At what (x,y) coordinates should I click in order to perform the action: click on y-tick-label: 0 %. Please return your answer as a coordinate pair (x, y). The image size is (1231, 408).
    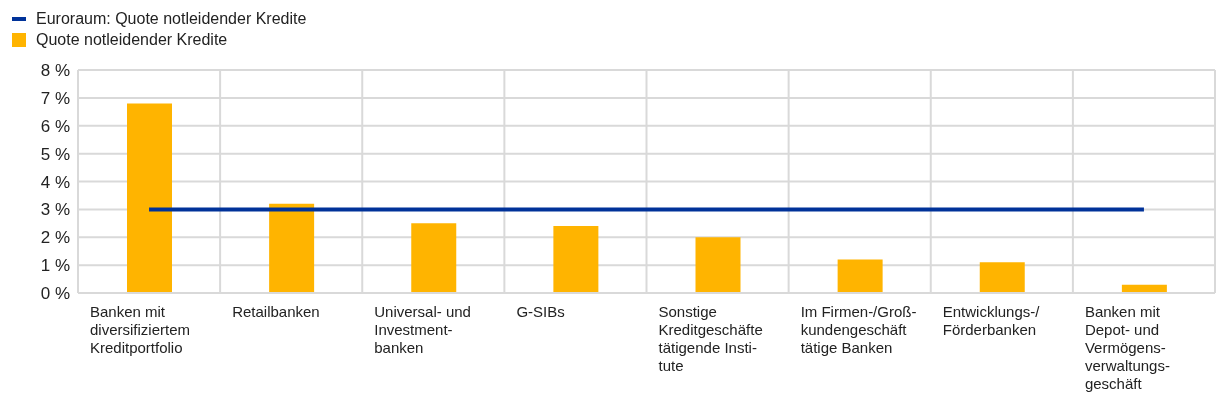
    Looking at the image, I should click on (55, 294).